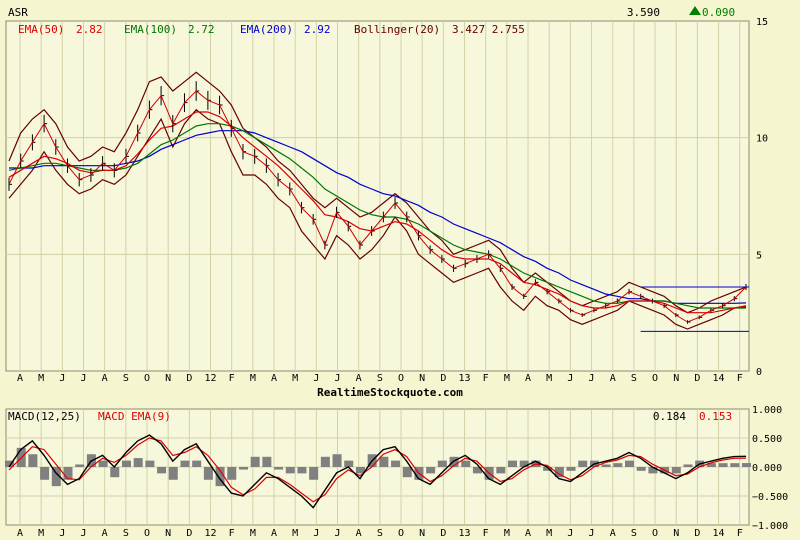  What do you see at coordinates (89, 29) in the screenshot?
I see `legend-ema50-value: 2.82` at bounding box center [89, 29].